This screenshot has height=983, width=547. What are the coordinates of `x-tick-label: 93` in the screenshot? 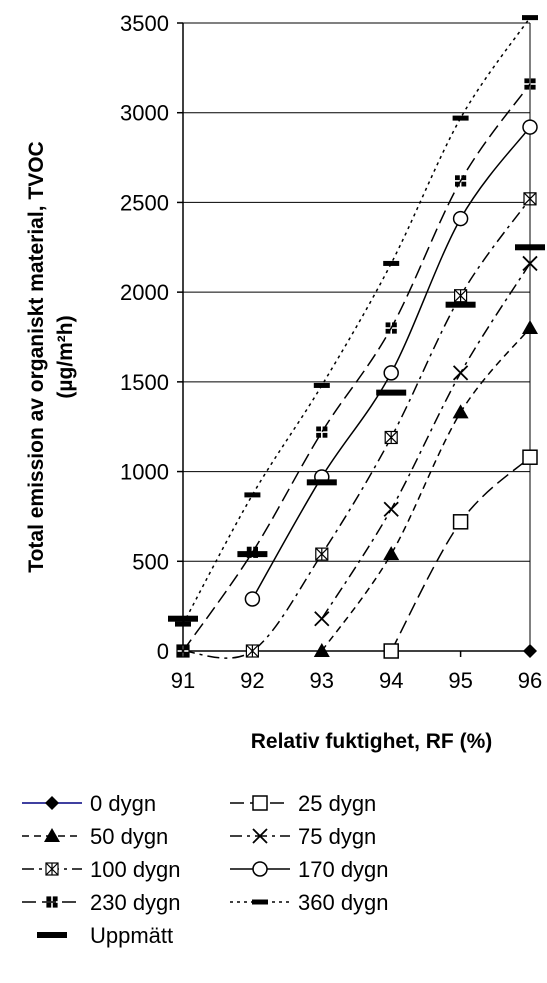 It's located at (322, 680).